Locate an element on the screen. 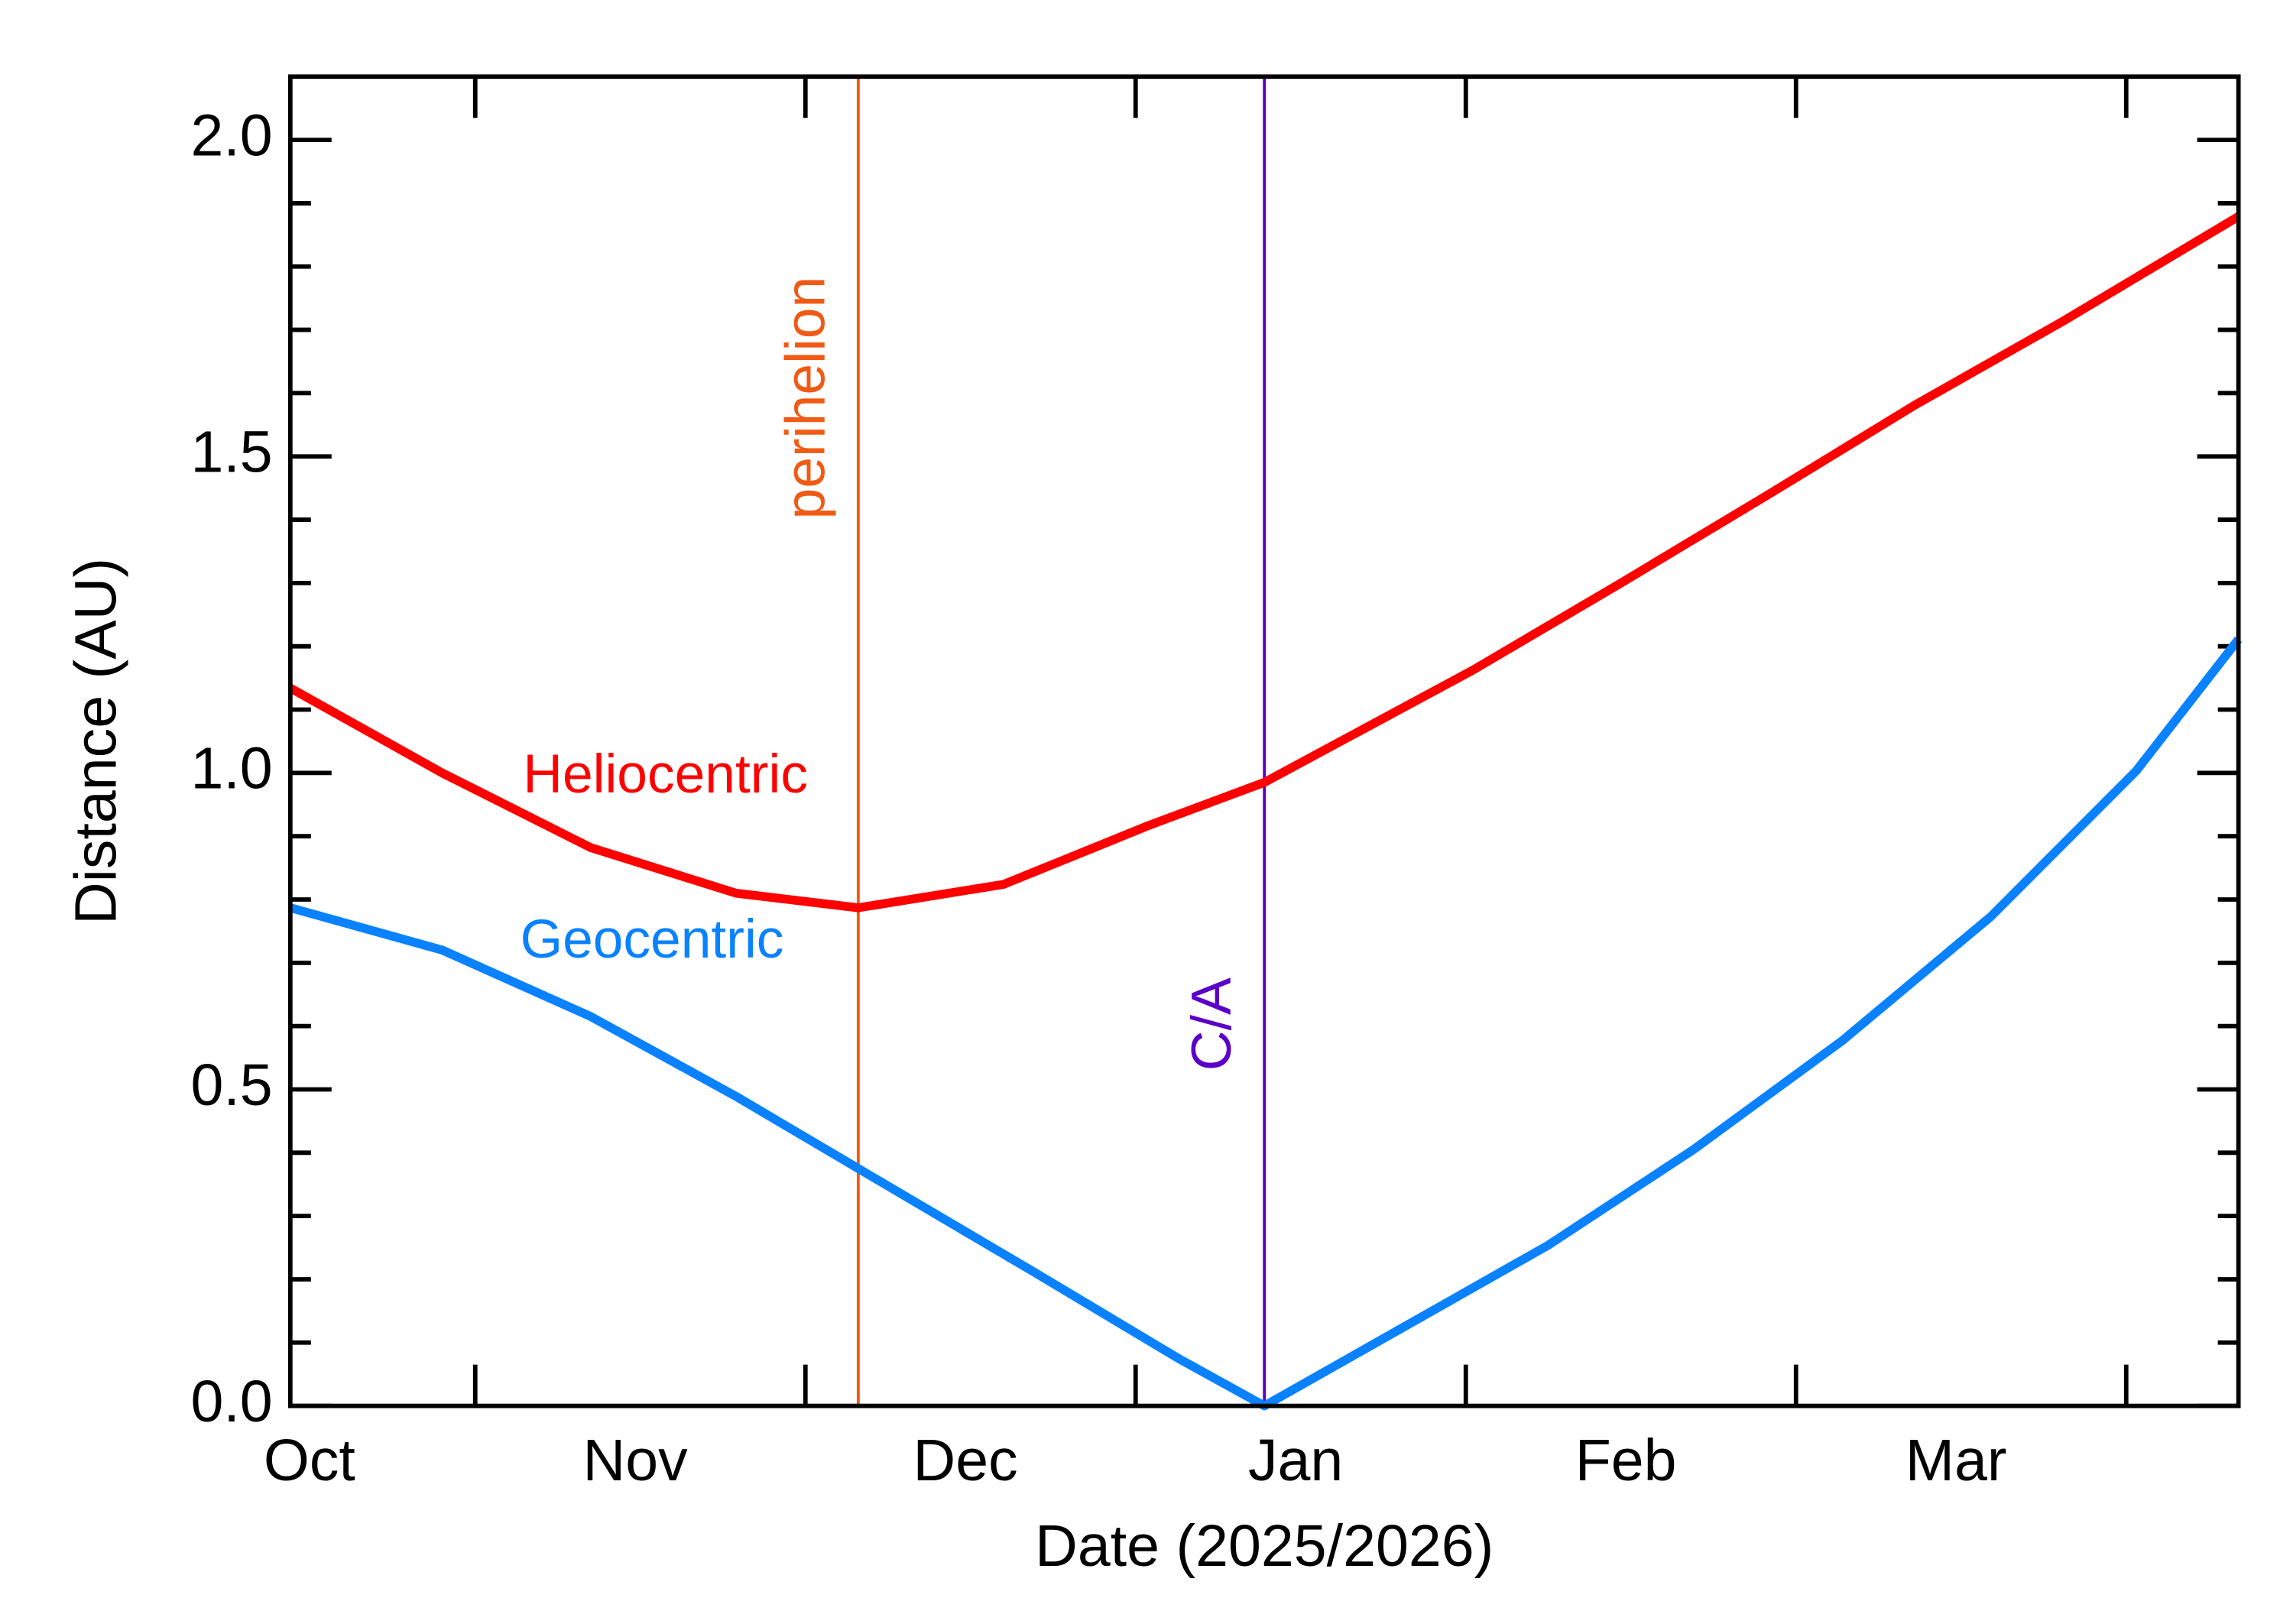 This screenshot has width=2293, height=1624. x-tick-label: Jan is located at coordinates (1295, 1460).